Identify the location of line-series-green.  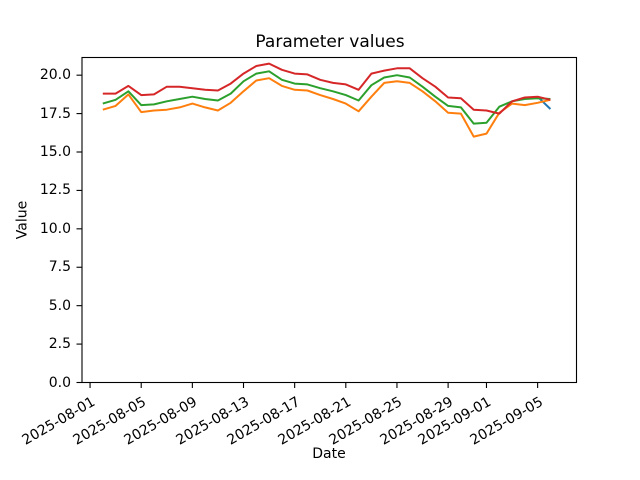
(326, 97).